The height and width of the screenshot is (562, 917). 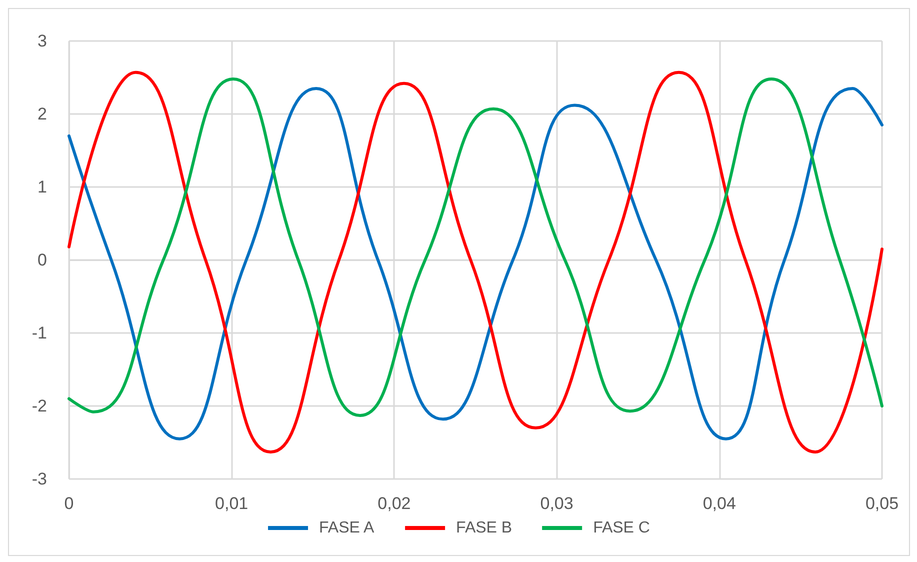 I want to click on y-tick-label: -1, so click(x=39, y=333).